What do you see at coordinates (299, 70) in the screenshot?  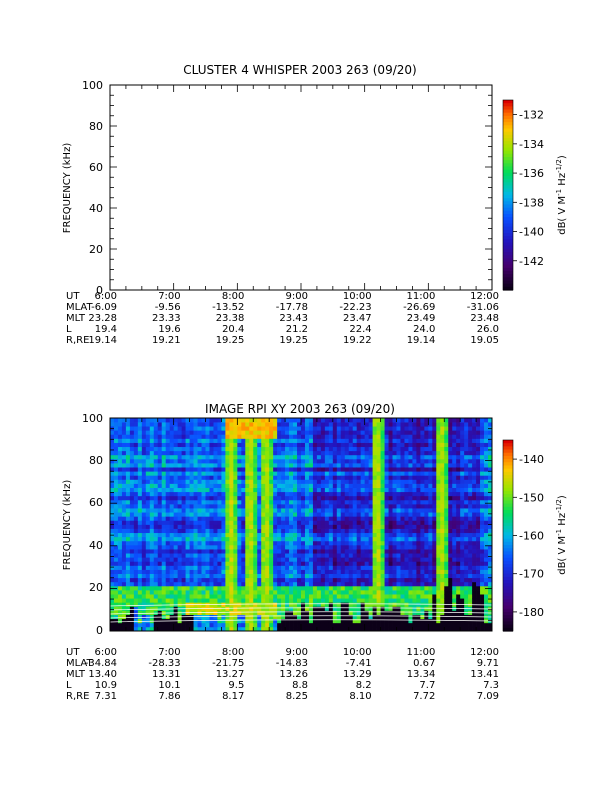 I see `chart-title: CLUSTER 4 WHISPER 2003 263 (09/20)` at bounding box center [299, 70].